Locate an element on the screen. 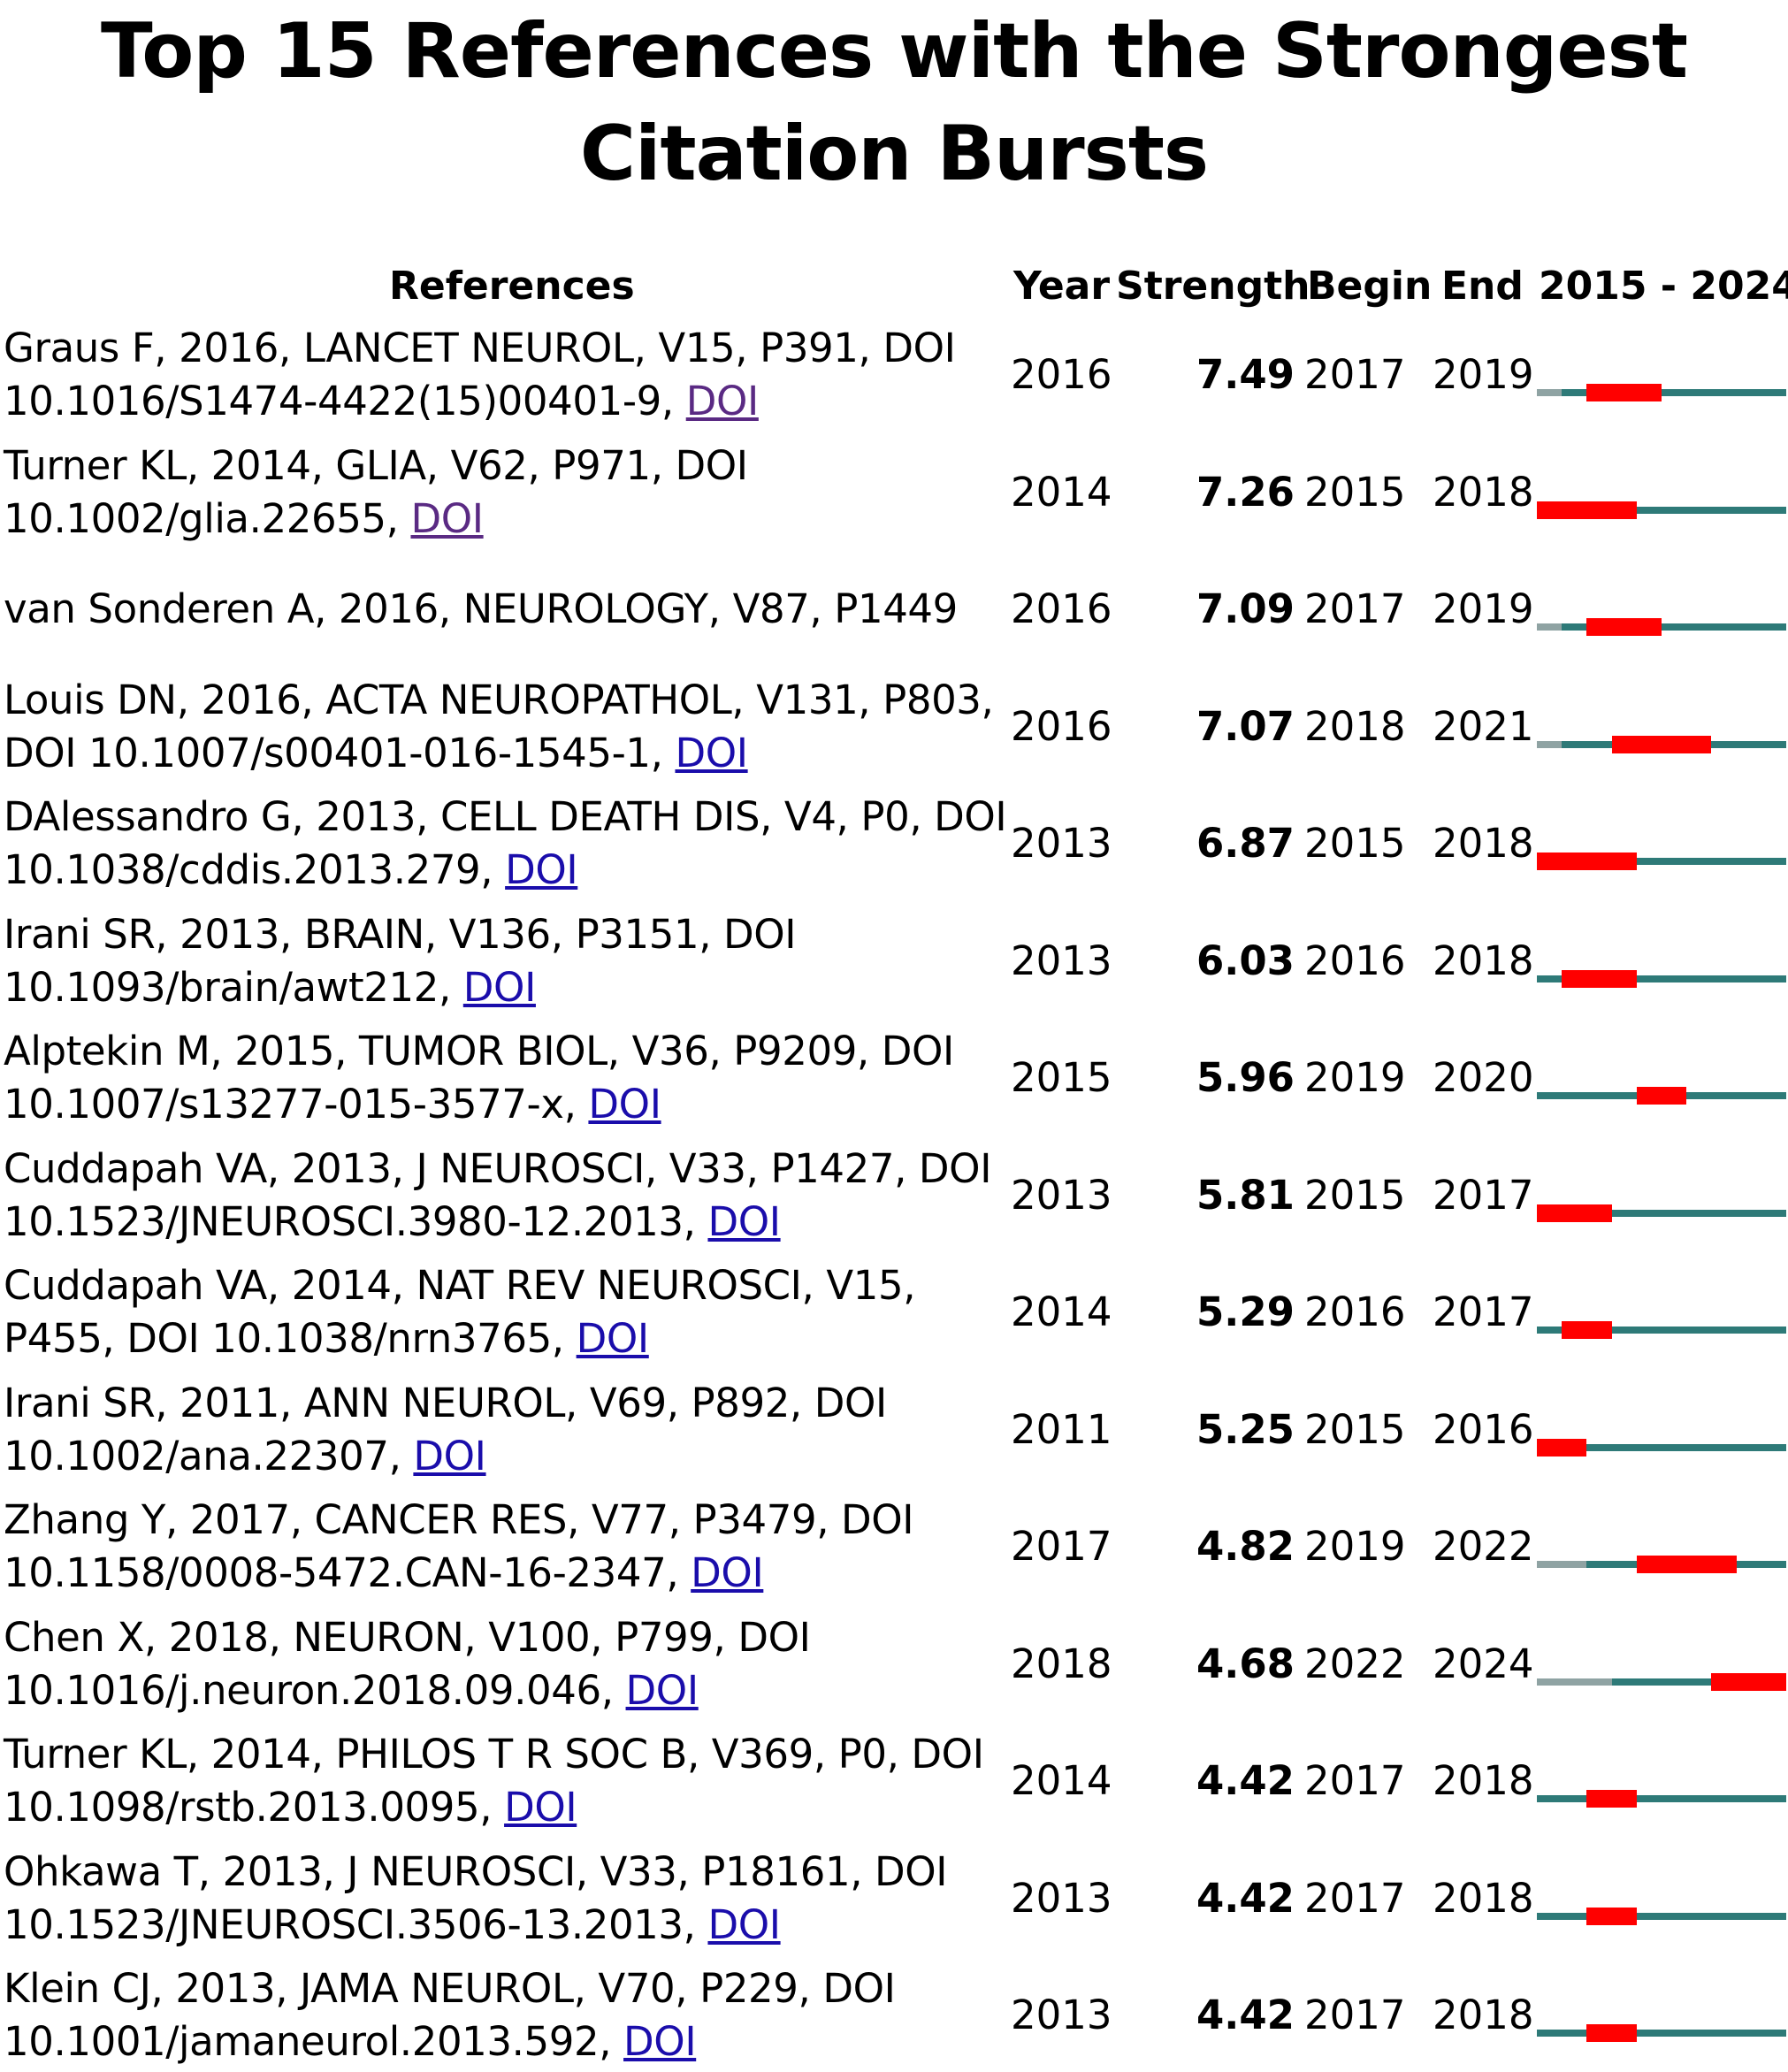  reference-text: P455, DOI 10.1038/nrn3765, is located at coordinates (290, 1339).